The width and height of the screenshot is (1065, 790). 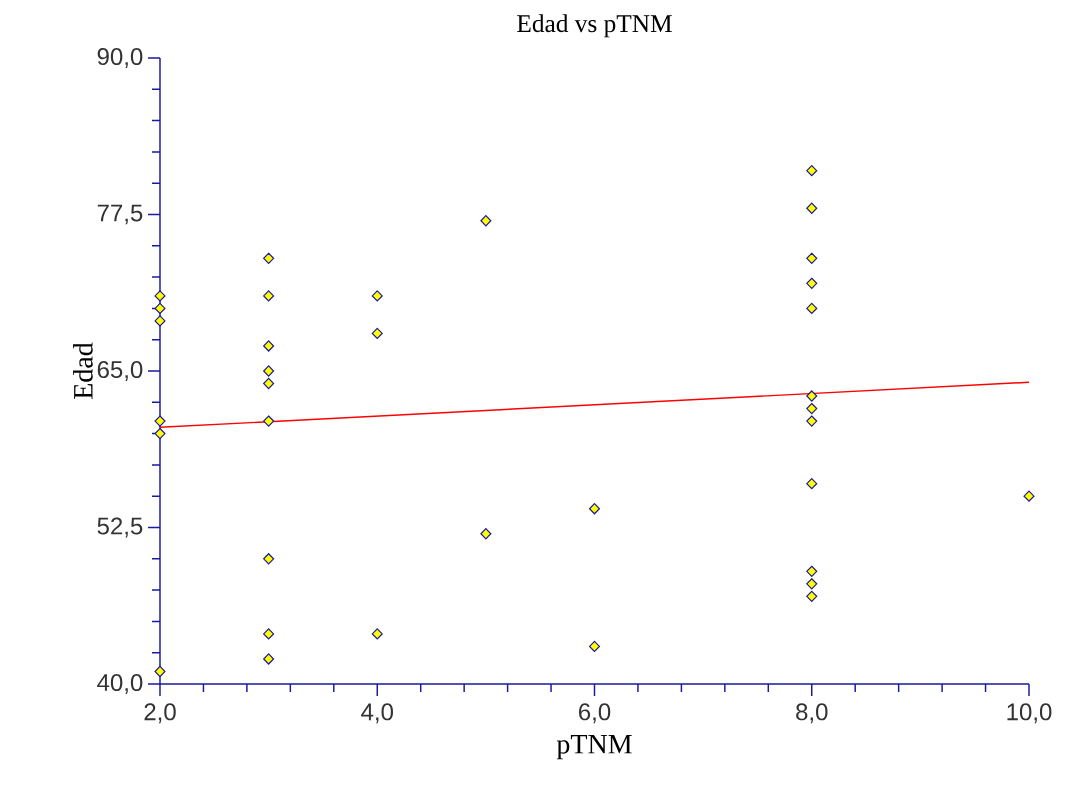 I want to click on y-tick-label: 40,0, so click(x=120, y=684).